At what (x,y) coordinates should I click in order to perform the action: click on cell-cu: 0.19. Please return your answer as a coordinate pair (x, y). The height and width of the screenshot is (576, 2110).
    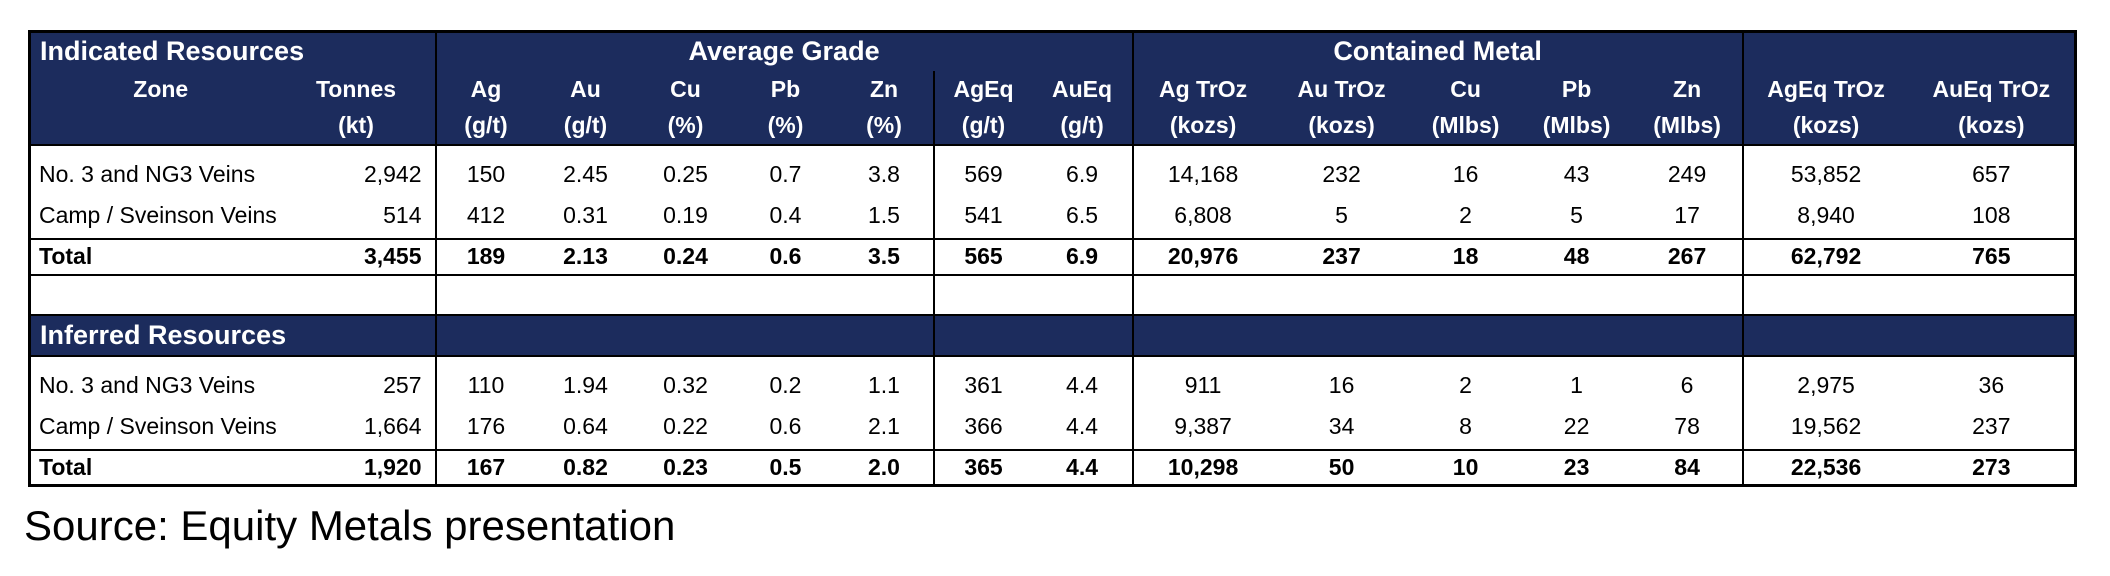
    Looking at the image, I should click on (685, 215).